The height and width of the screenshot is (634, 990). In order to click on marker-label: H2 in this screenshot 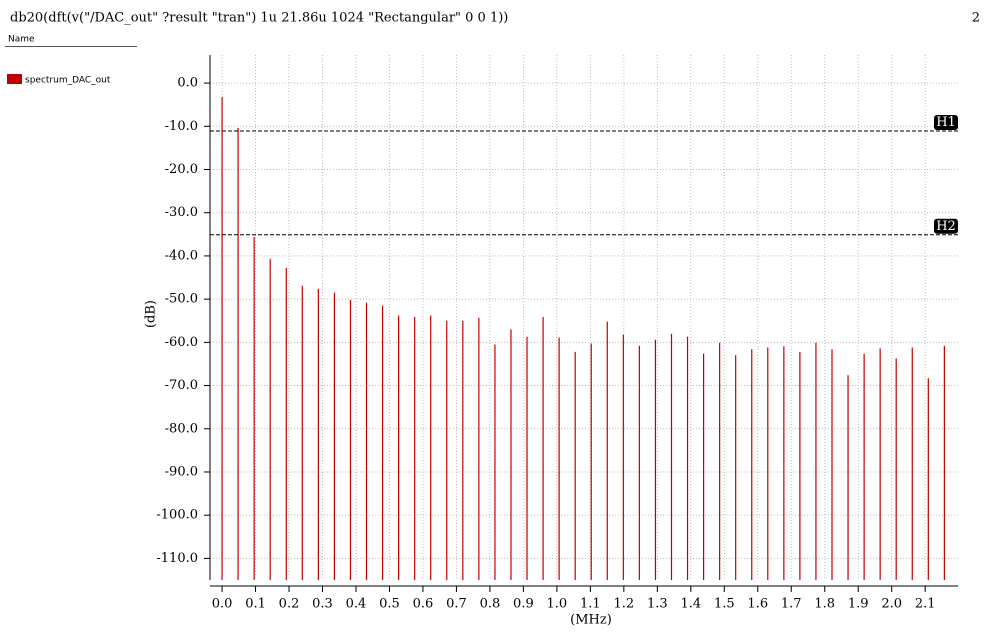, I will do `click(946, 226)`.